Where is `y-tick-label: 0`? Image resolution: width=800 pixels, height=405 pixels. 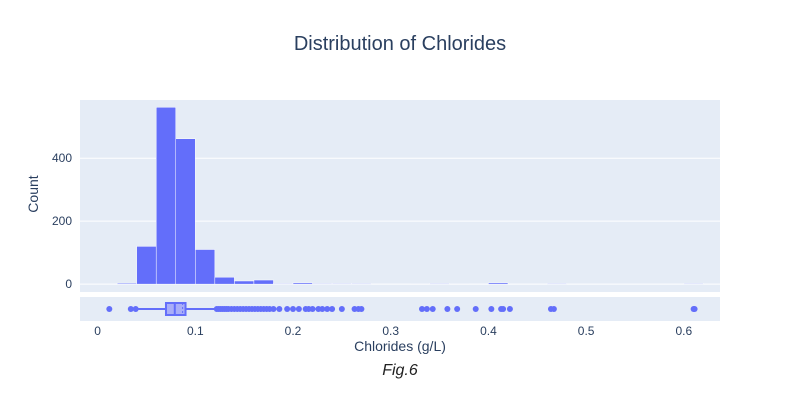 y-tick-label: 0 is located at coordinates (68, 284).